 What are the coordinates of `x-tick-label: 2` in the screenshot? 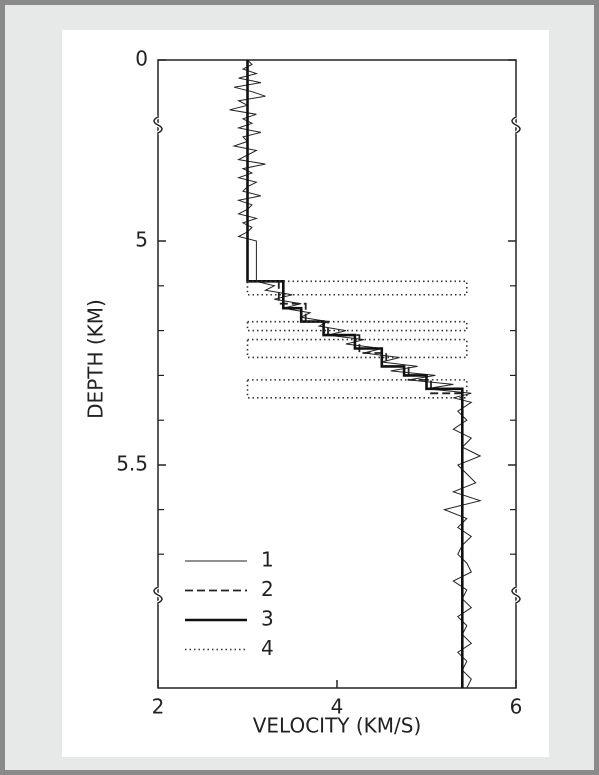 It's located at (158, 707).